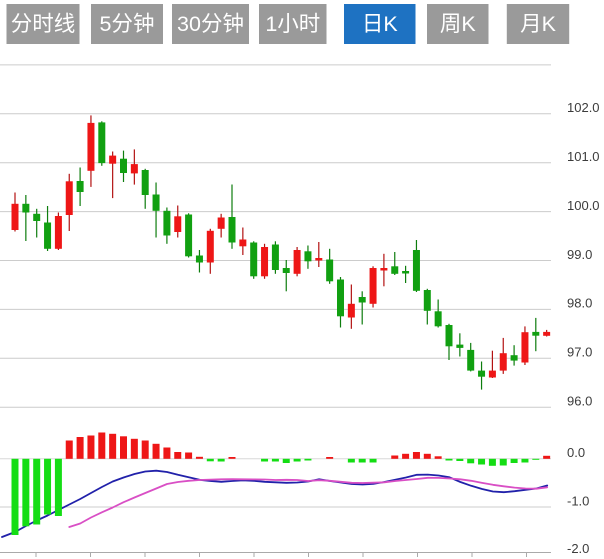 The width and height of the screenshot is (604, 559). What do you see at coordinates (578, 548) in the screenshot?
I see `svg-text: -2.0` at bounding box center [578, 548].